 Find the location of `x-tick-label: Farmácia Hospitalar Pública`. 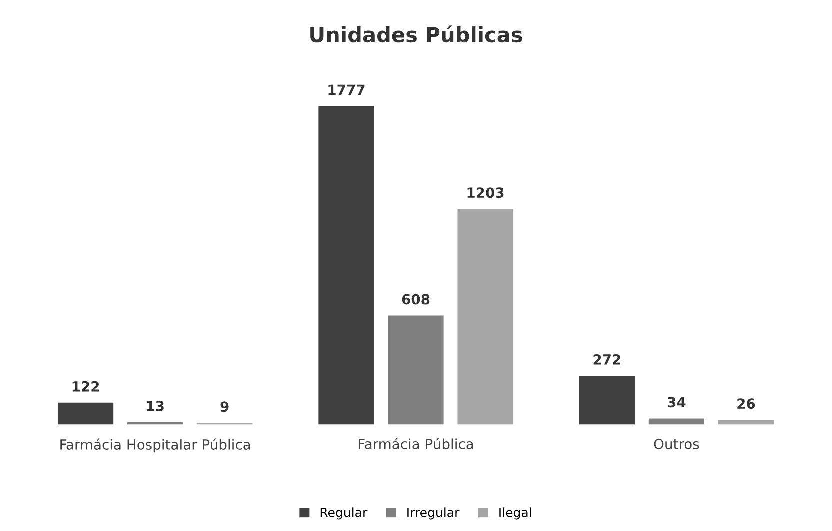

x-tick-label: Farmácia Hospitalar Pública is located at coordinates (155, 445).